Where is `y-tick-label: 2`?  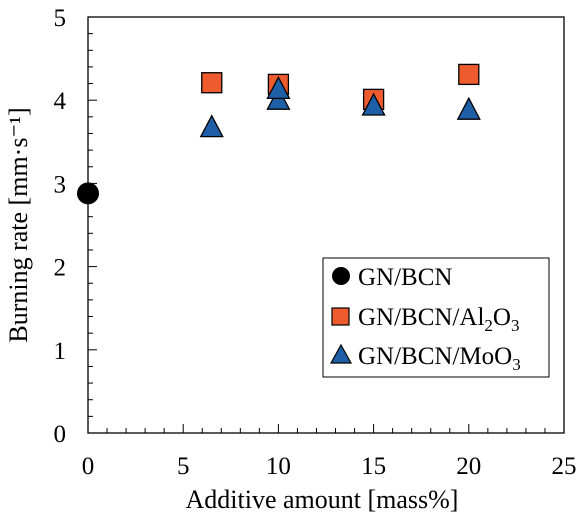
y-tick-label: 2 is located at coordinates (60, 268).